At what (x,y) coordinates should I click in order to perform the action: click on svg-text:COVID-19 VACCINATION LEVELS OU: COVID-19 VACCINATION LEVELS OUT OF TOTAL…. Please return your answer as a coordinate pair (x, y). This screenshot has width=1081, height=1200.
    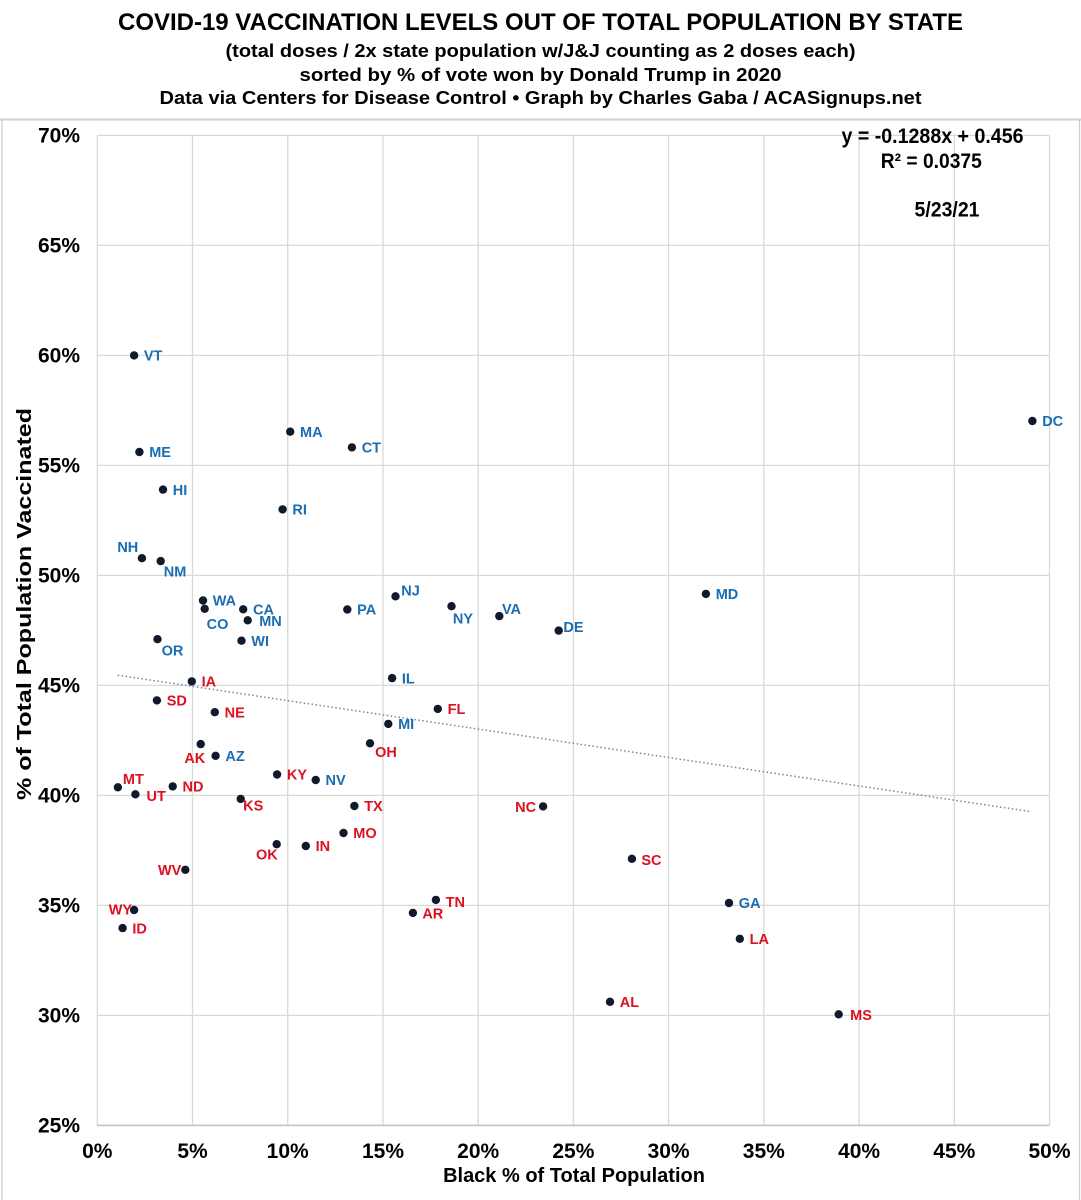
    Looking at the image, I should click on (540, 22).